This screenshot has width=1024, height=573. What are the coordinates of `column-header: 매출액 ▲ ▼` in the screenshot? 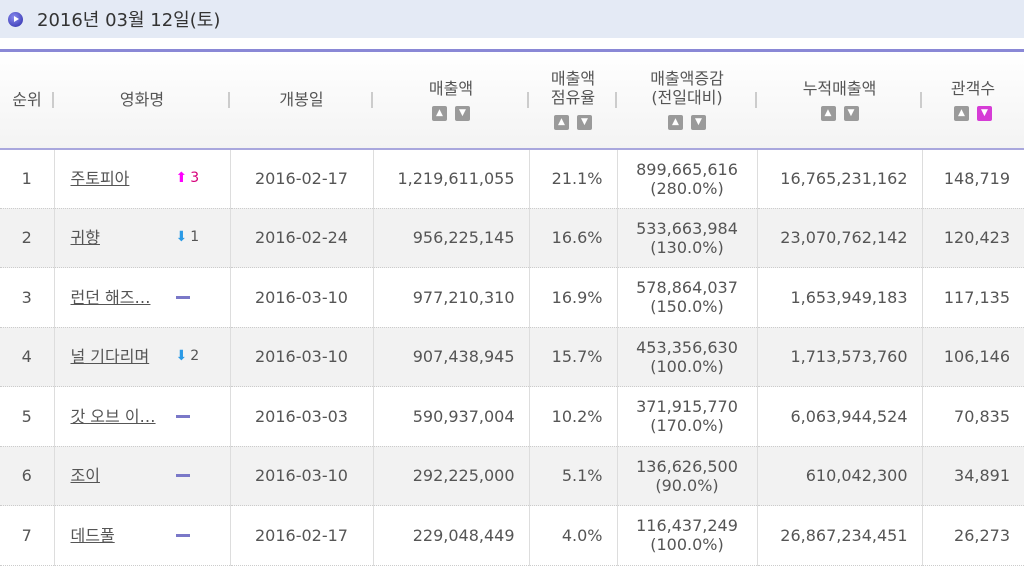 It's located at (451, 100).